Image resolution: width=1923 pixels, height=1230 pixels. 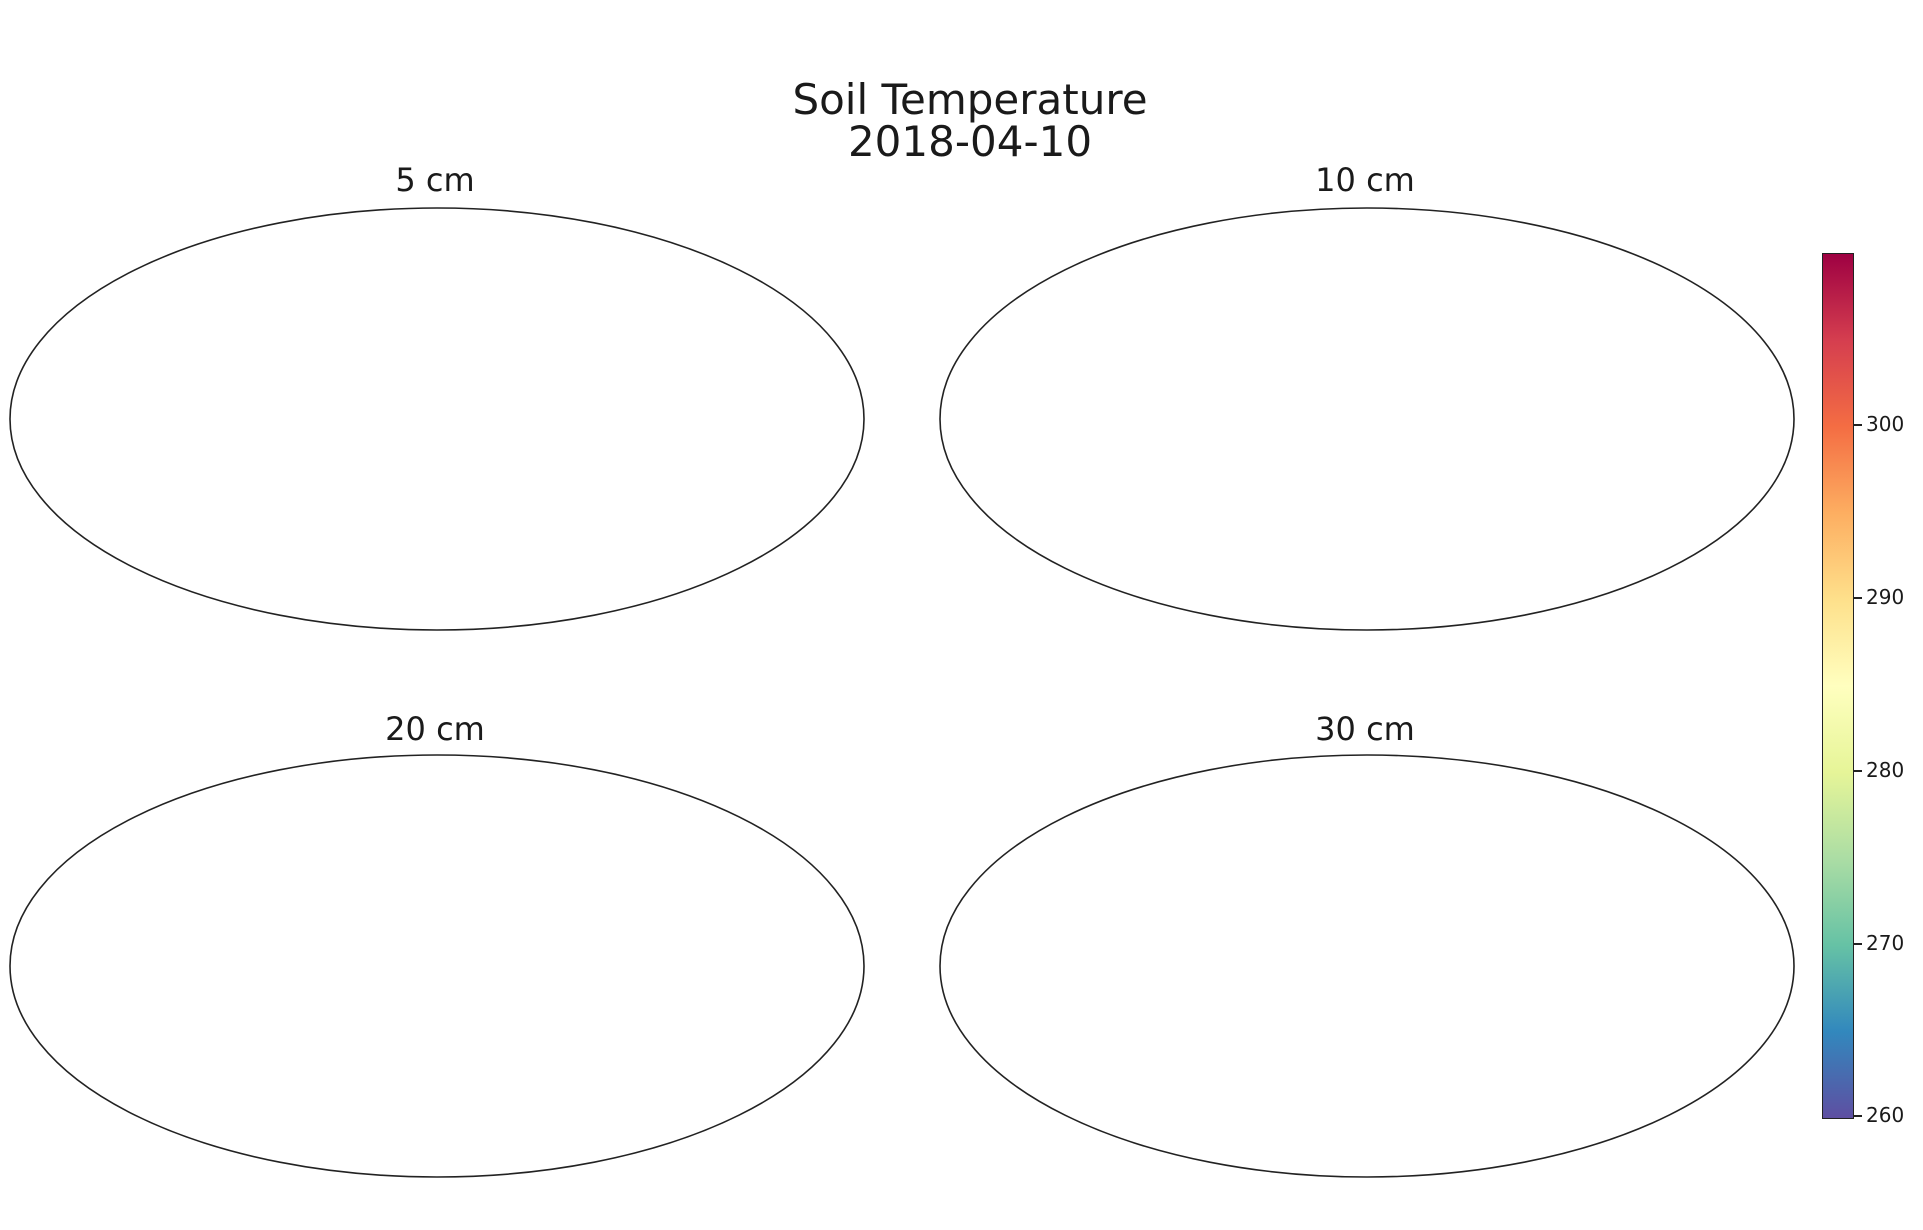 I want to click on colorbar-label-260: 260, so click(x=1885, y=1115).